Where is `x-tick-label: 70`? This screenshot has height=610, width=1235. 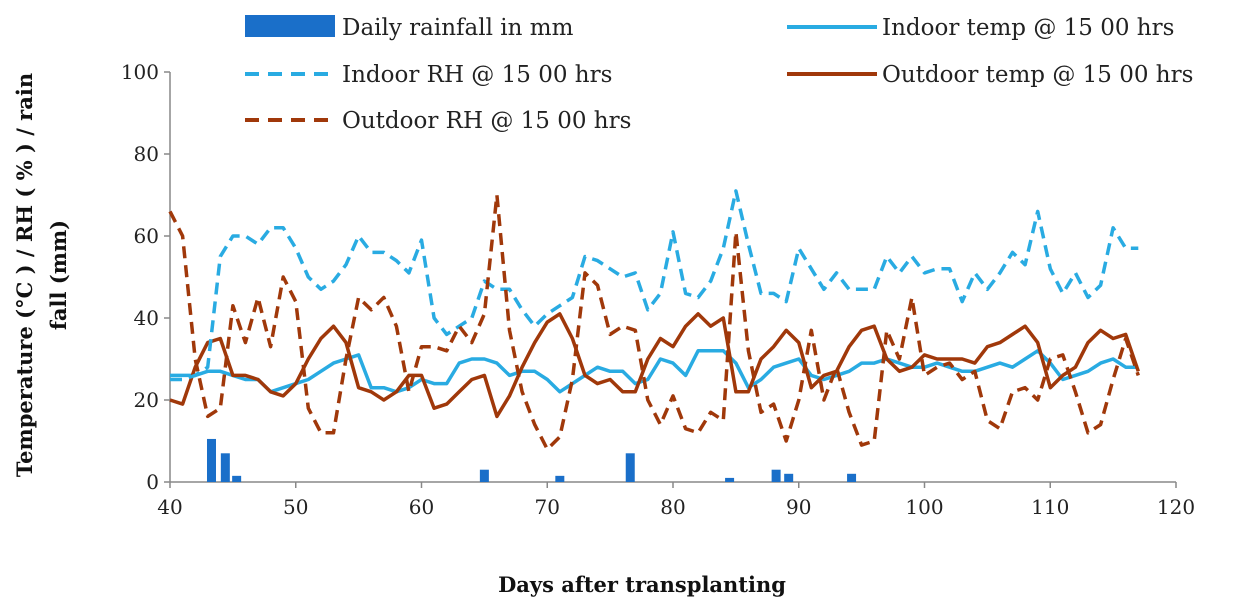
x-tick-label: 70 is located at coordinates (547, 507).